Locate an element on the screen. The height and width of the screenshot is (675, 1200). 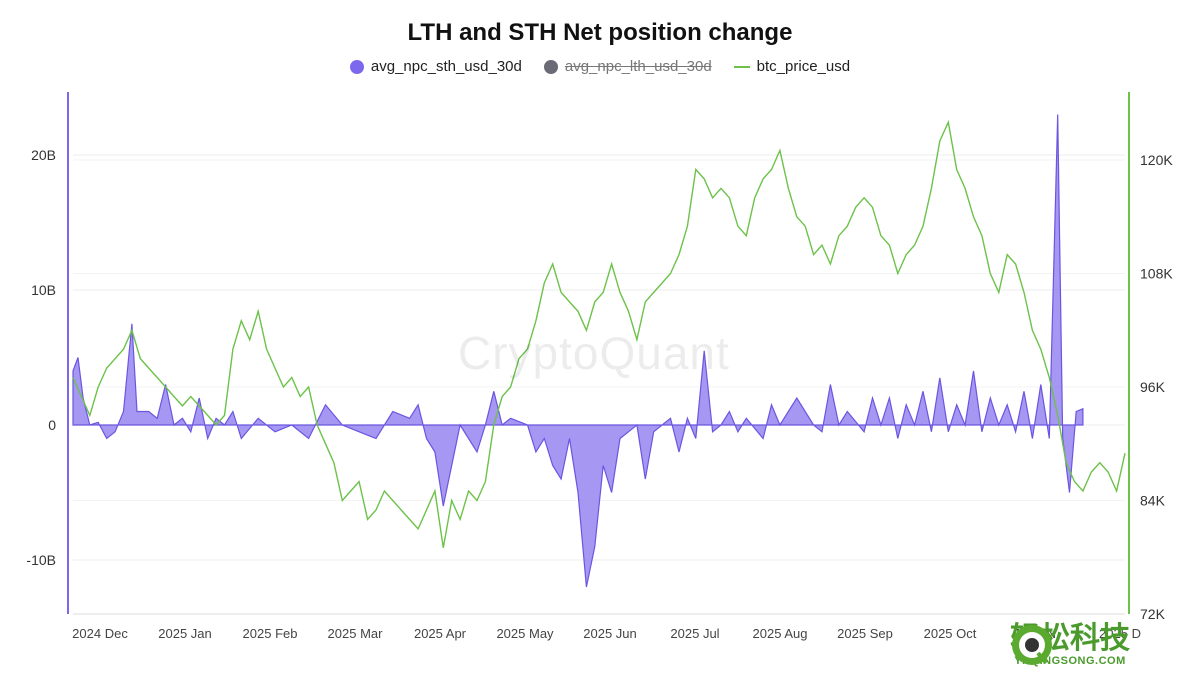
brand-badge: 轻松科技 YNQINGSONG.COM is located at coordinates (1070, 645).